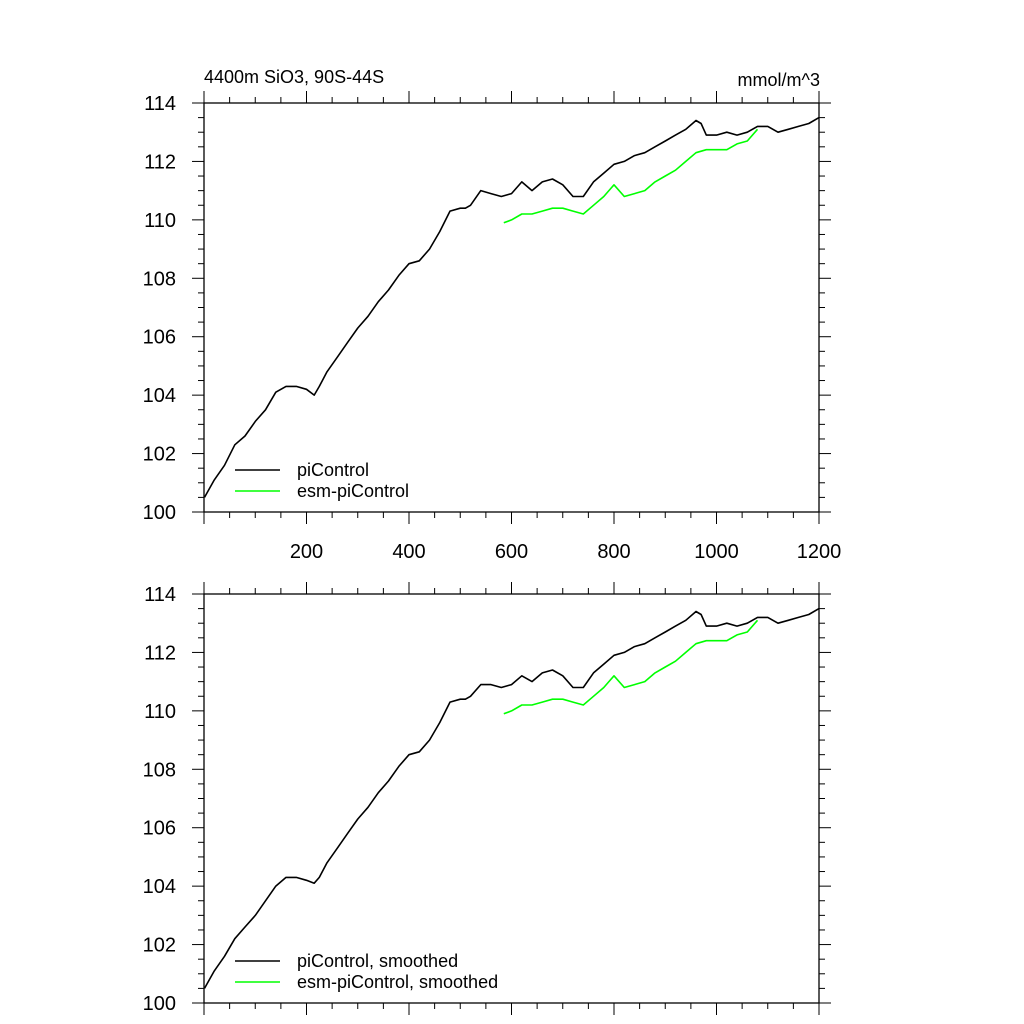  Describe the element at coordinates (819, 552) in the screenshot. I see `x-tick-label: 1200` at that location.